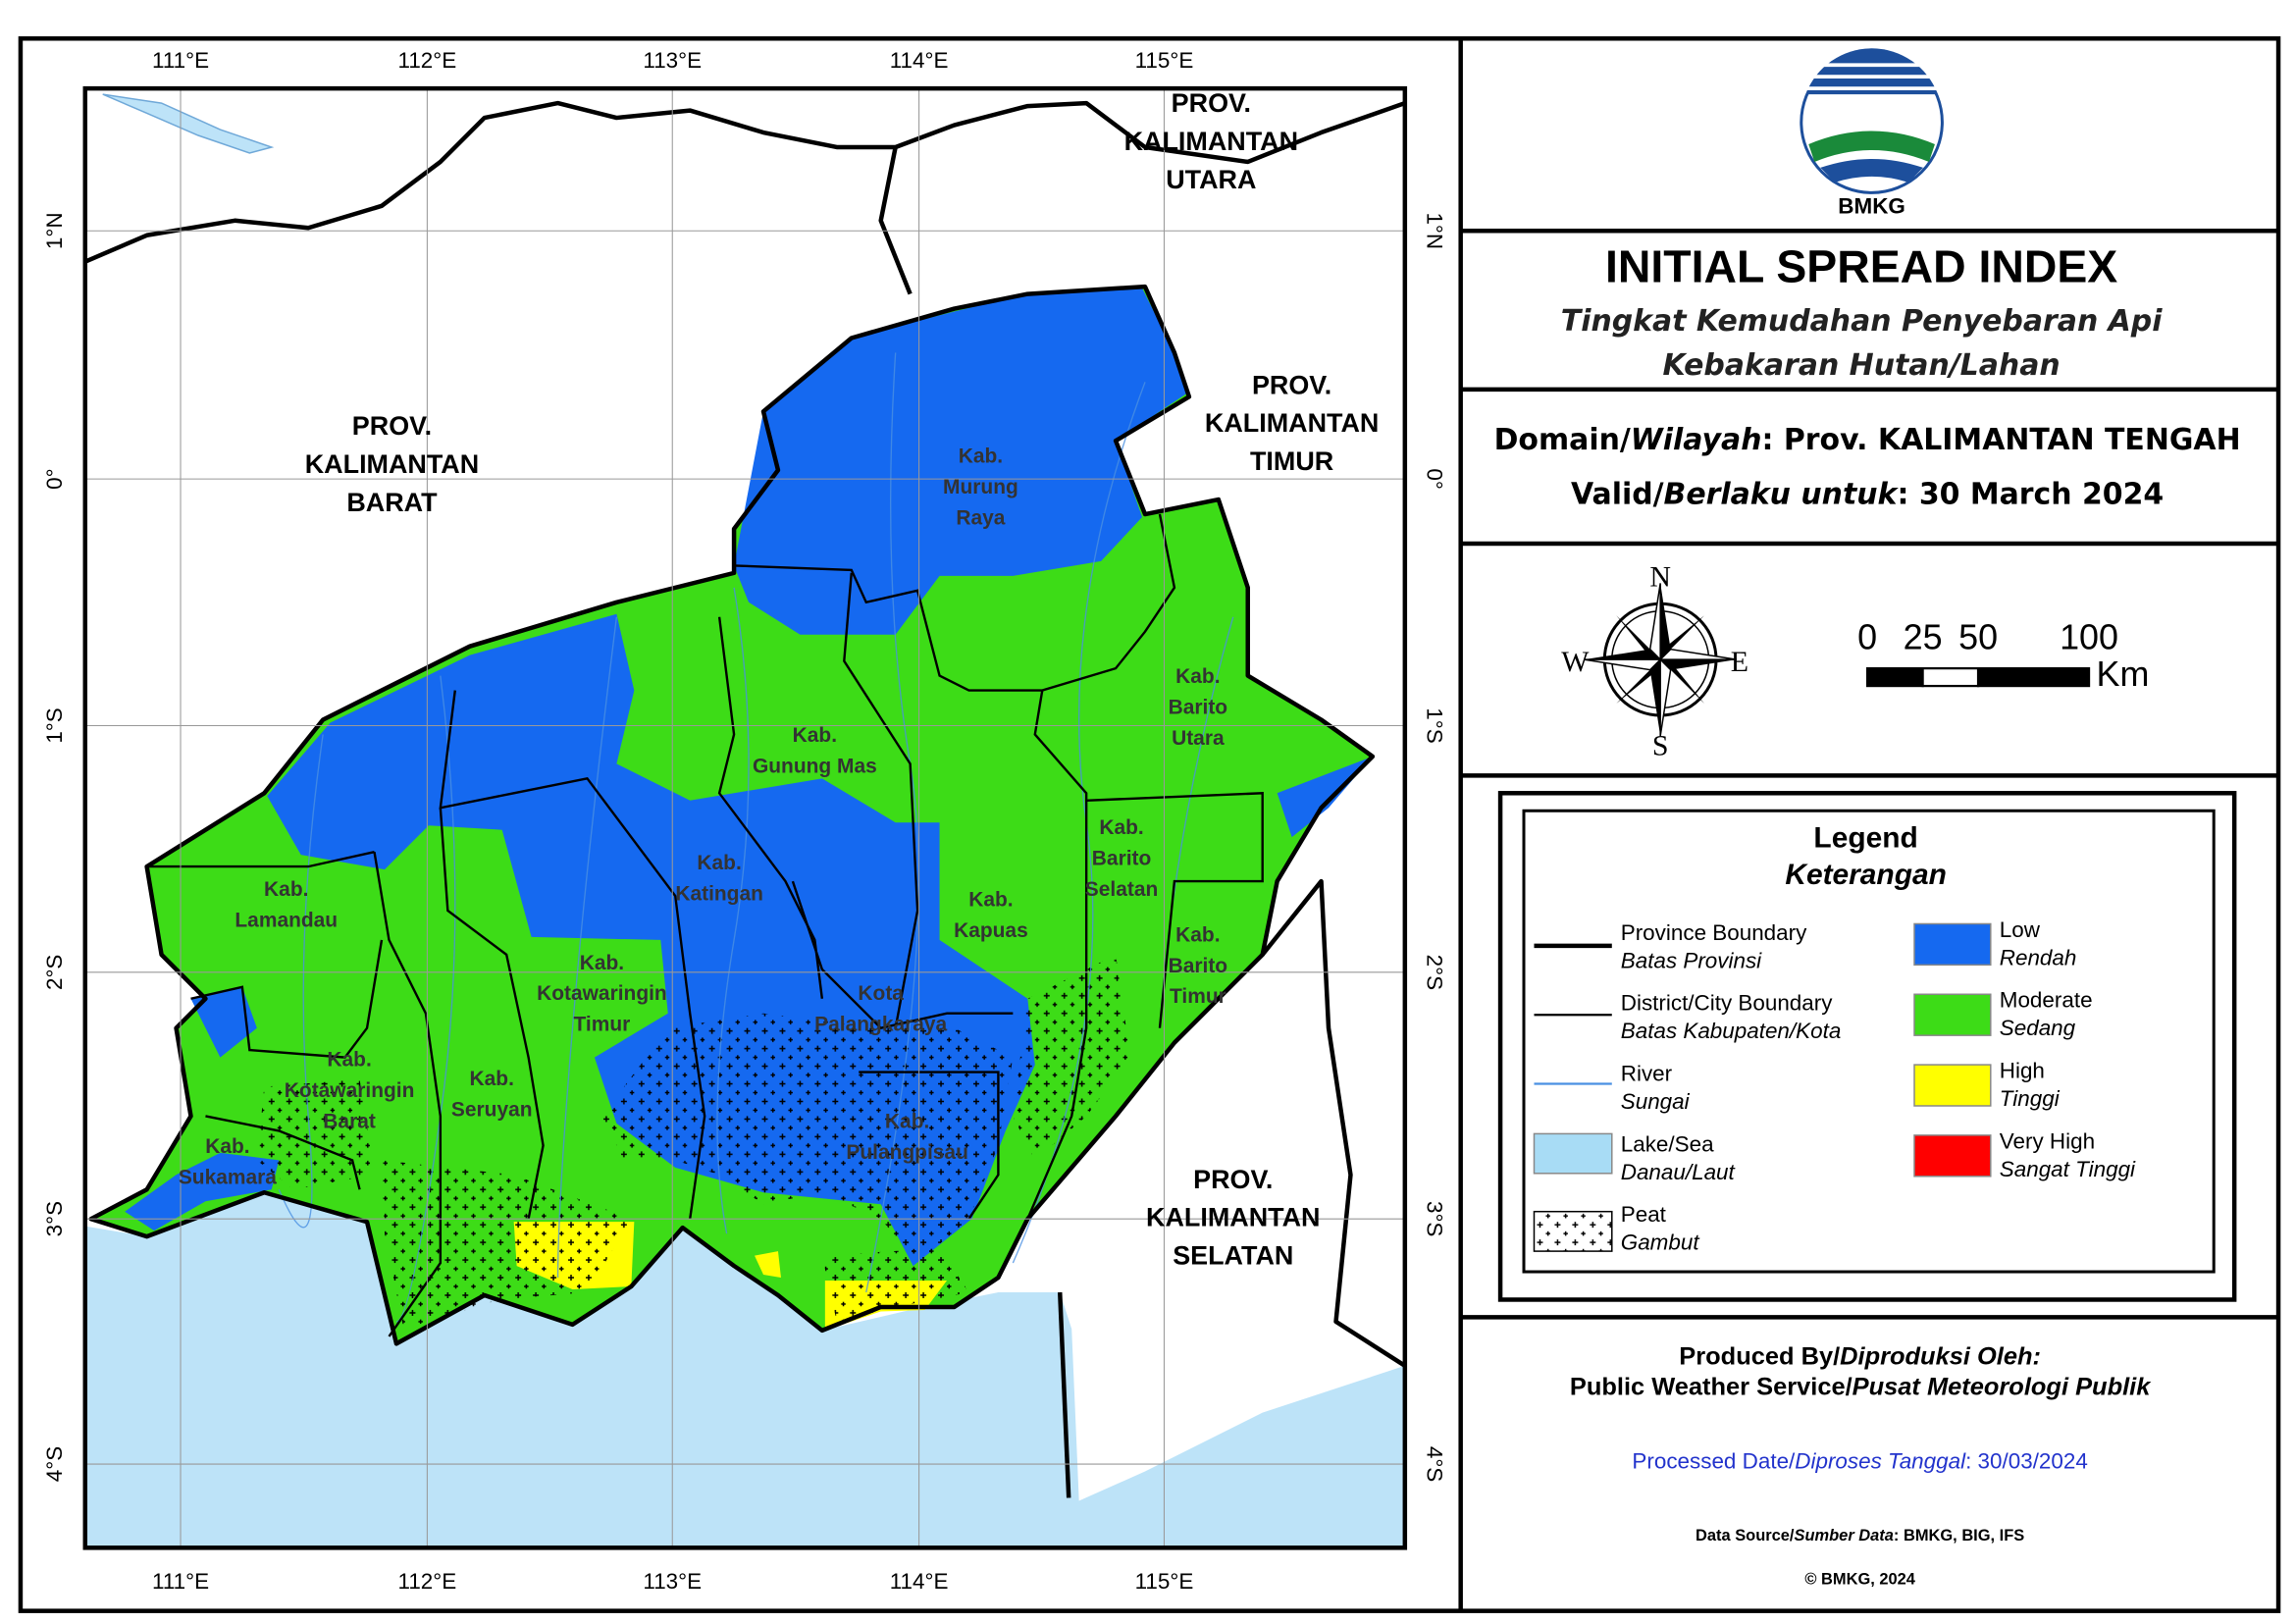 The height and width of the screenshot is (1623, 2296). What do you see at coordinates (1434, 725) in the screenshot?
I see `lat-label: 1°S` at bounding box center [1434, 725].